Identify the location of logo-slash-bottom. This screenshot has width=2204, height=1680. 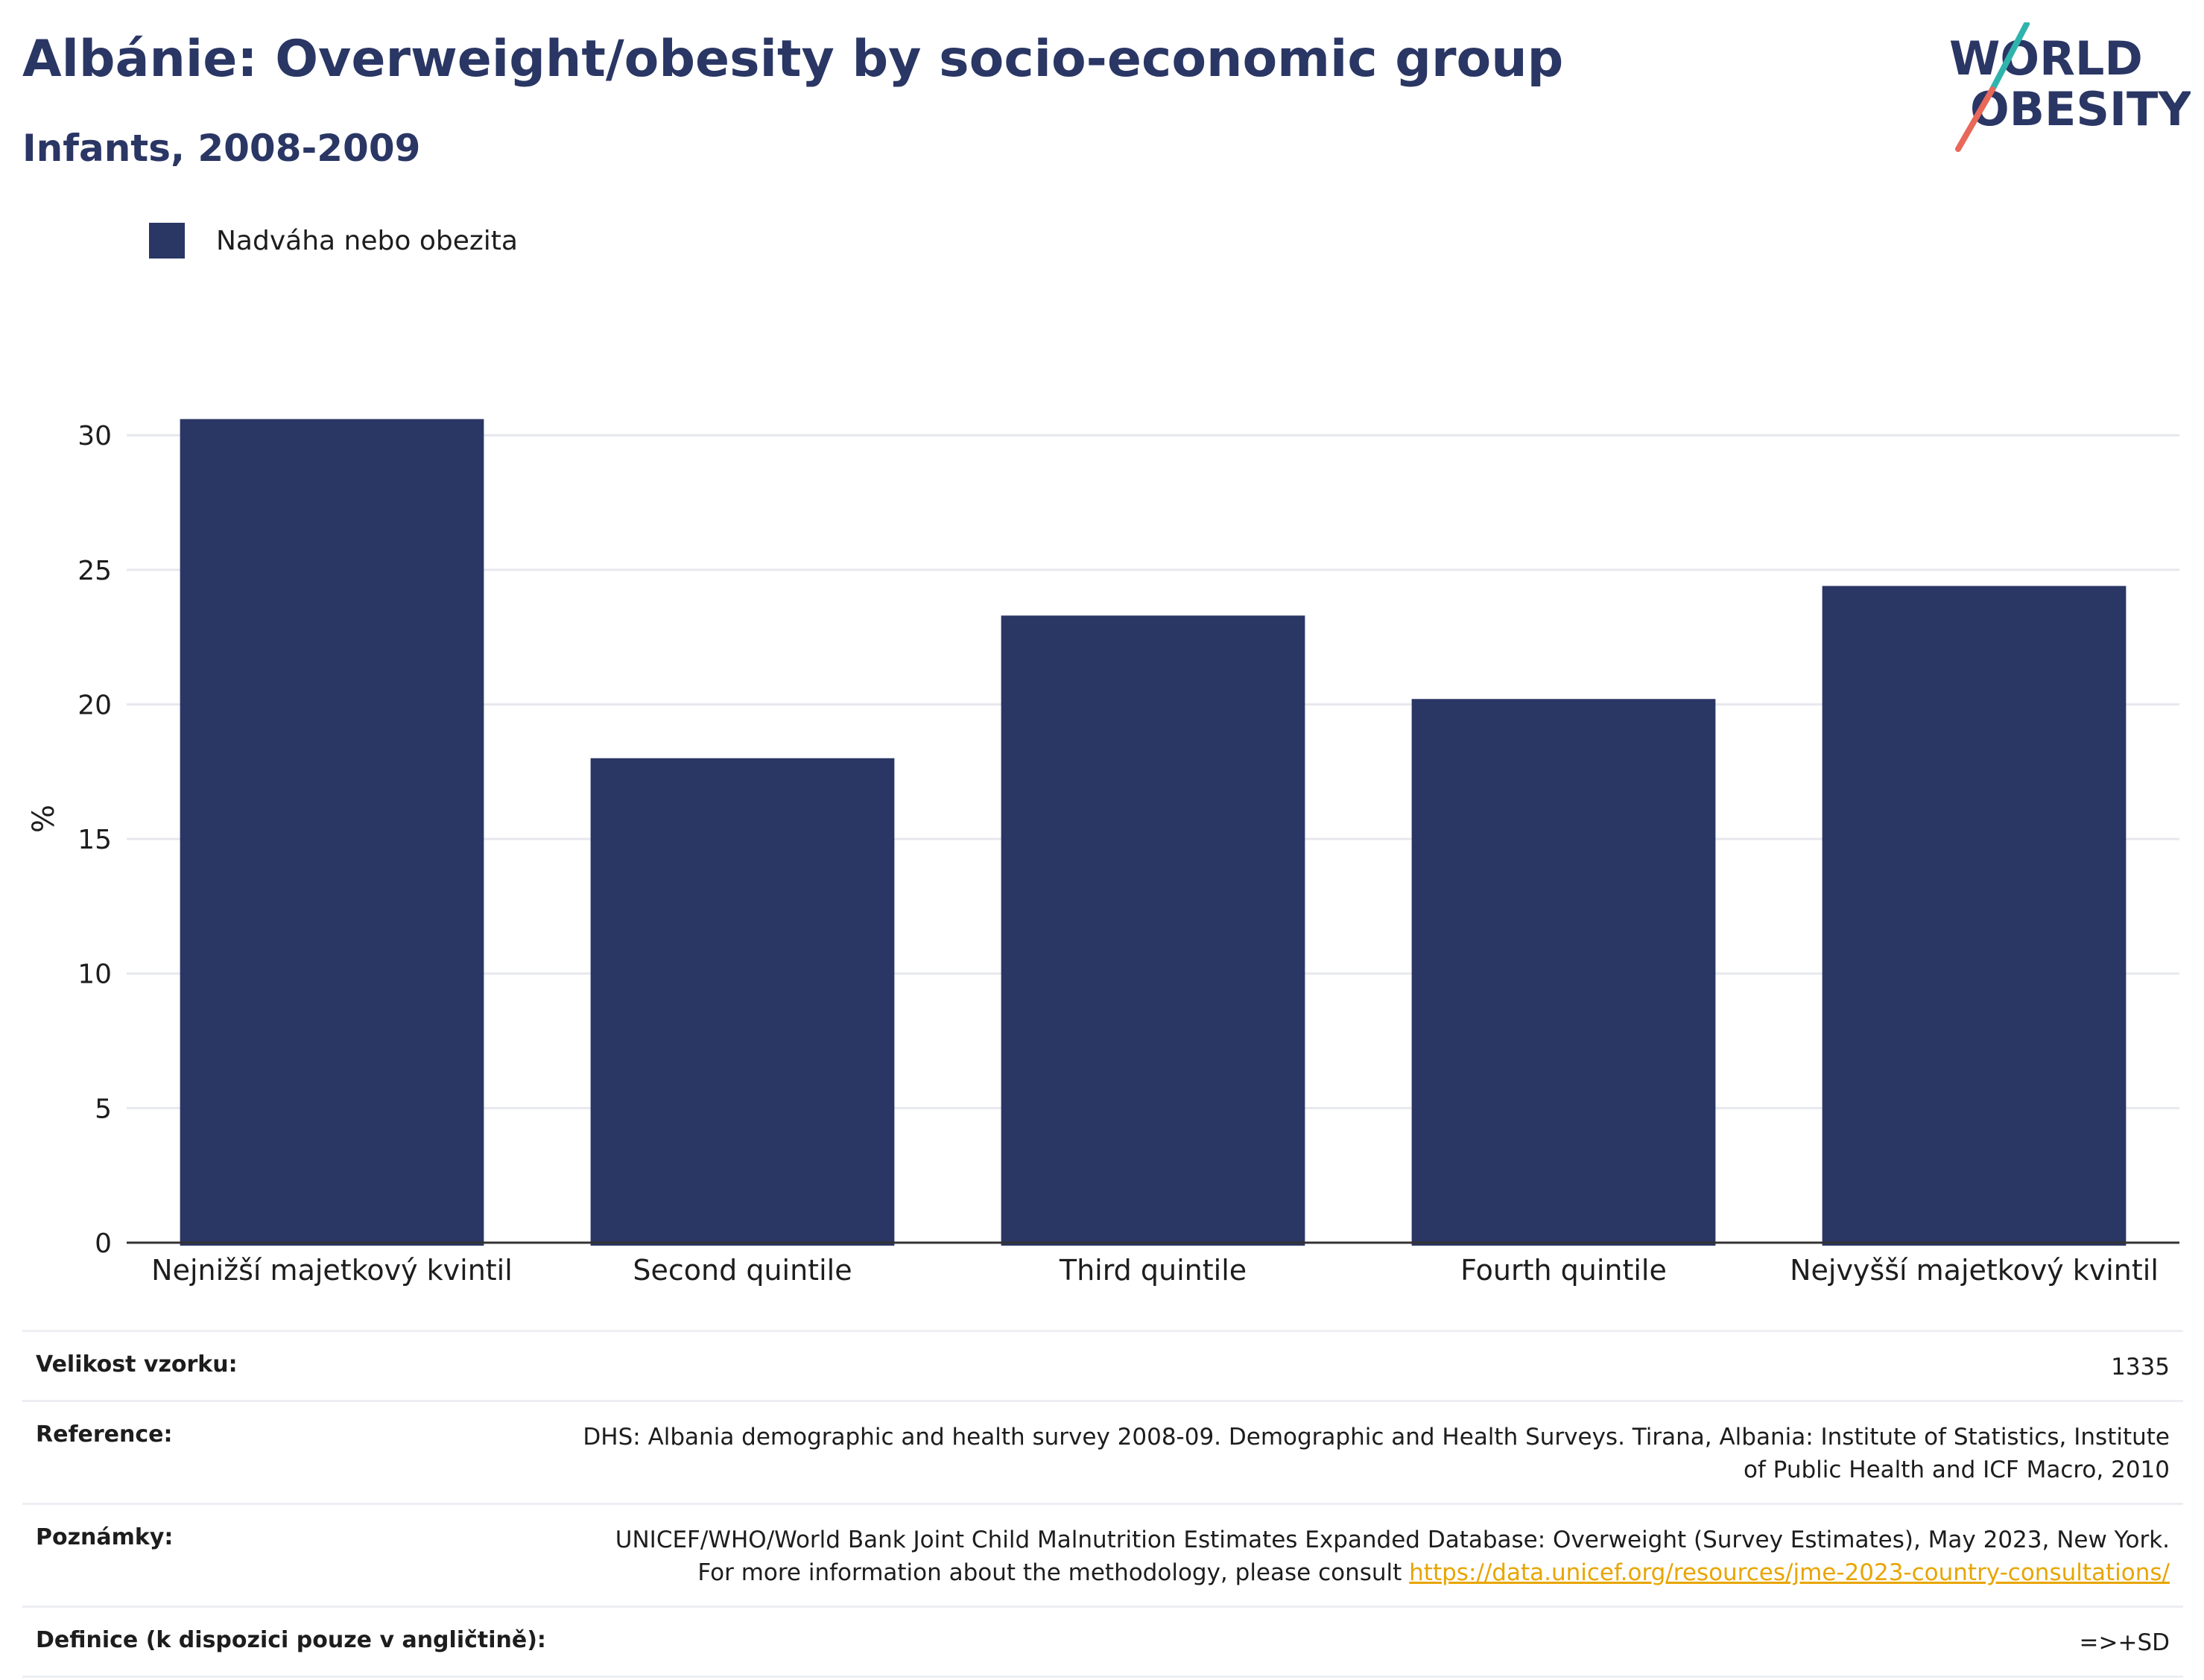
(1975, 119).